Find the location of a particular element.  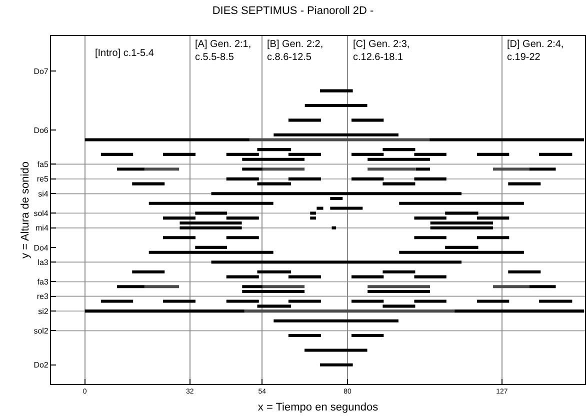

y-tick-label: si2 is located at coordinates (43, 311).